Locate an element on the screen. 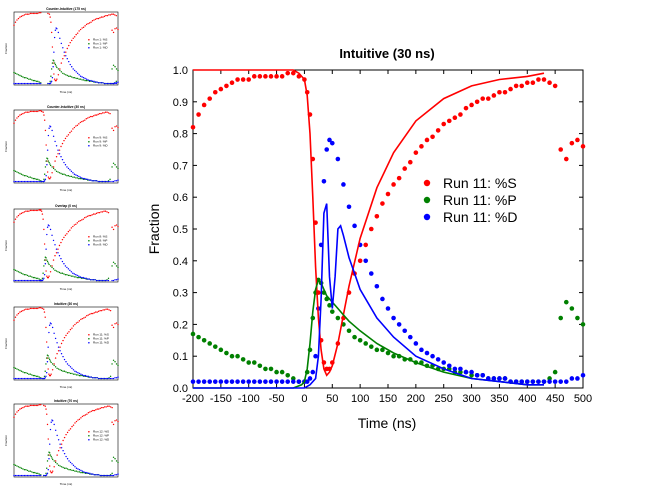  x-tick-label: -150 is located at coordinates (221, 399).